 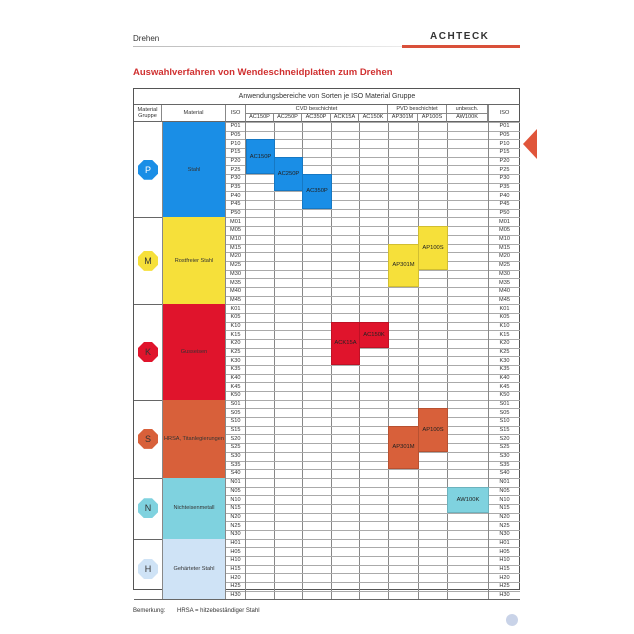 What do you see at coordinates (467, 109) in the screenshot?
I see `coating-group-header: unbesch.` at bounding box center [467, 109].